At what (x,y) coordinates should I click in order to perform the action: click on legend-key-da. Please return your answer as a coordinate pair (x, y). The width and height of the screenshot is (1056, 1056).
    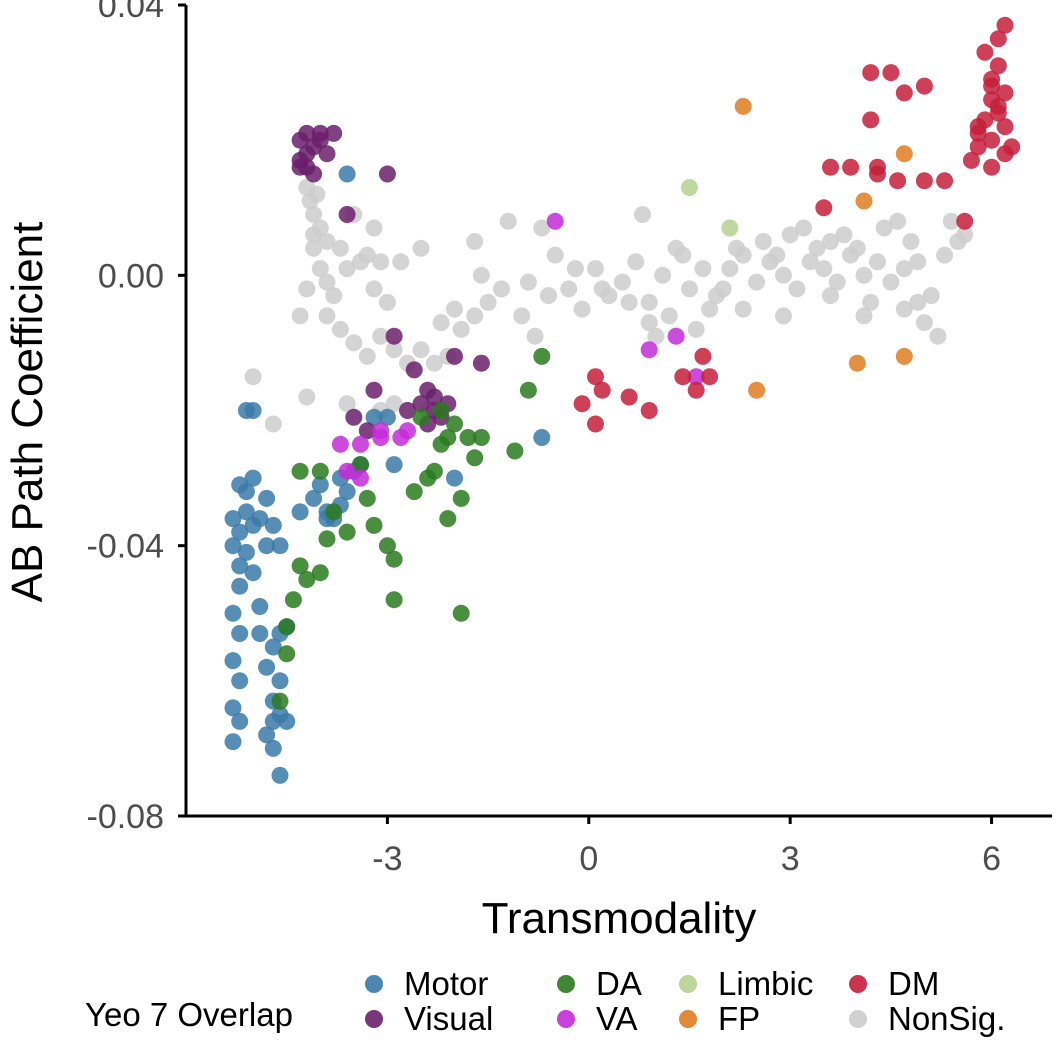
    Looking at the image, I should click on (566, 984).